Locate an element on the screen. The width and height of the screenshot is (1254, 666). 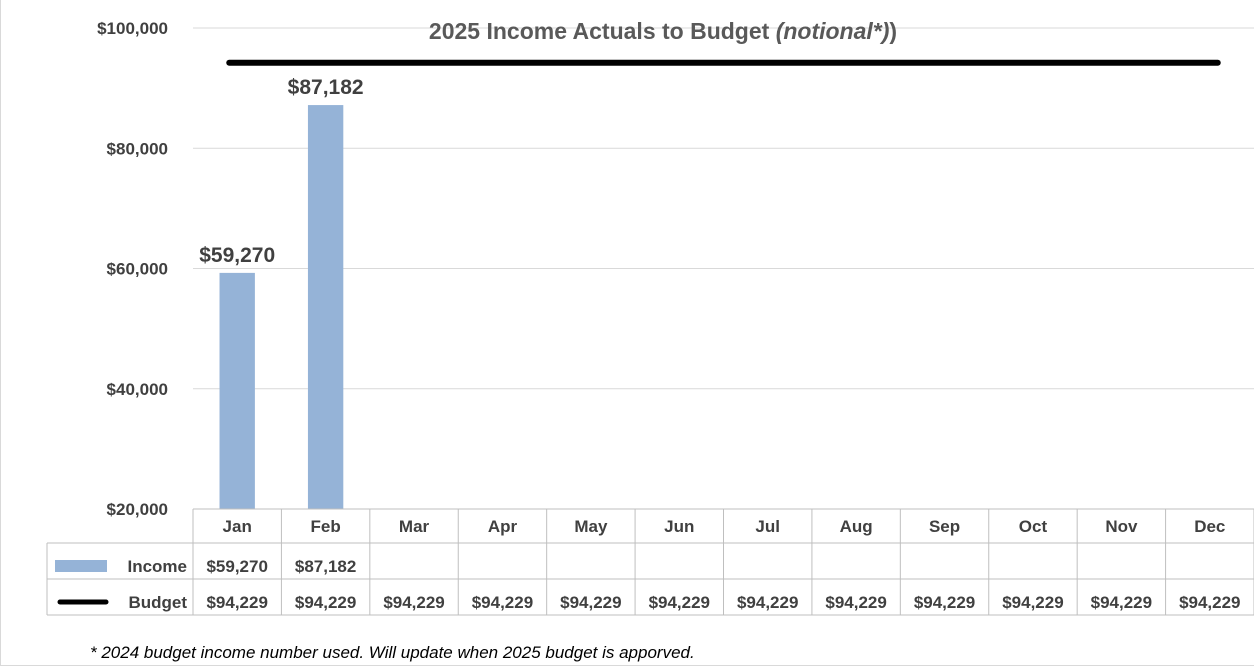
bar-data-labels: $59,270 $87,182 is located at coordinates (281, 171).